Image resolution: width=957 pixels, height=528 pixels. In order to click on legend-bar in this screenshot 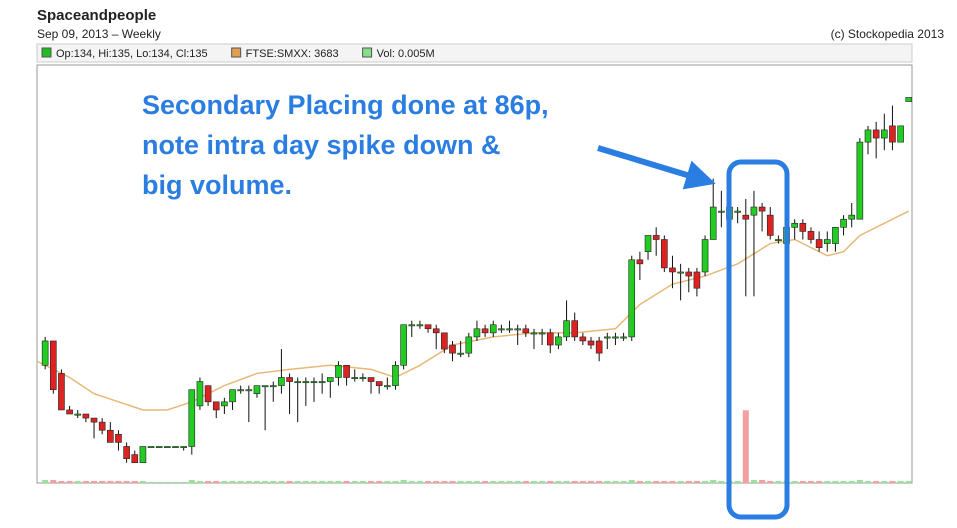, I will do `click(474, 53)`.